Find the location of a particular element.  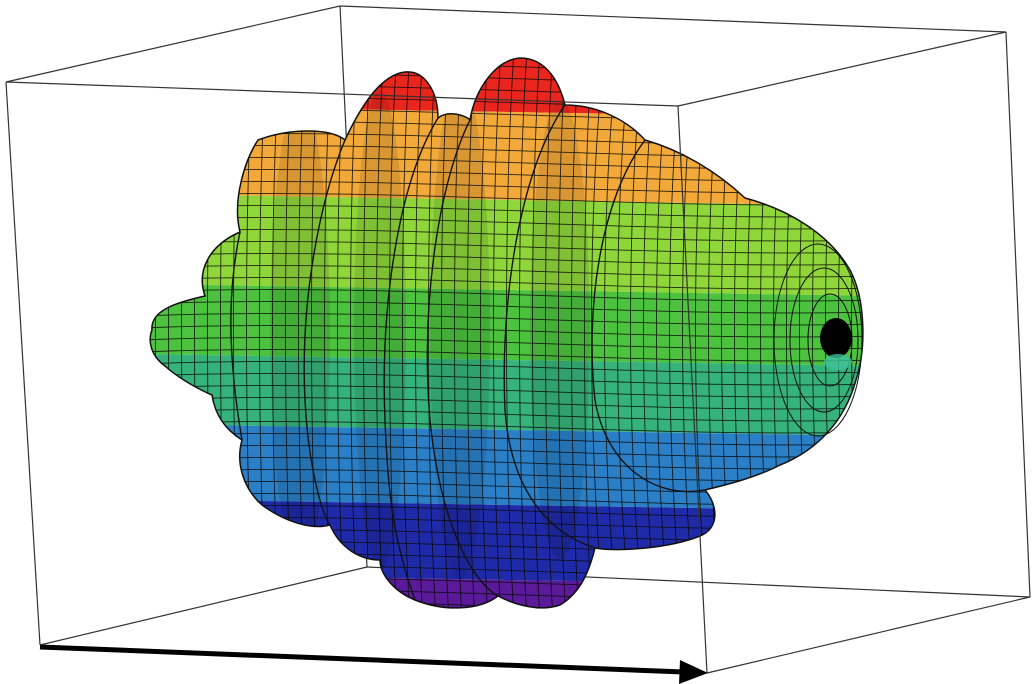

band-red is located at coordinates (506, 88).